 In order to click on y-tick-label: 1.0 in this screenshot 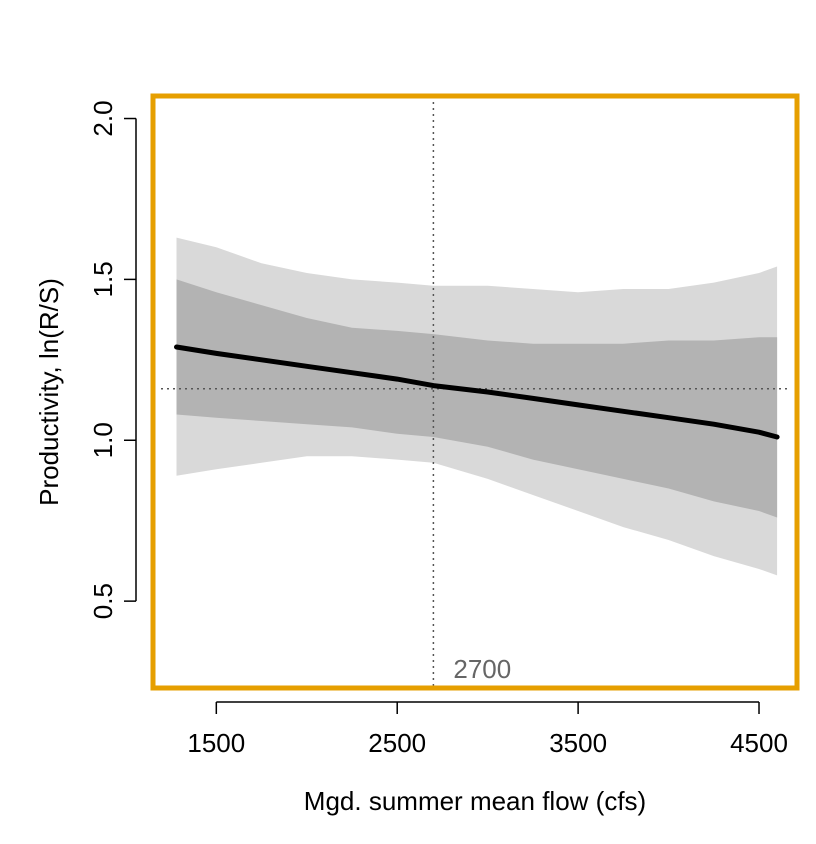, I will do `click(103, 440)`.